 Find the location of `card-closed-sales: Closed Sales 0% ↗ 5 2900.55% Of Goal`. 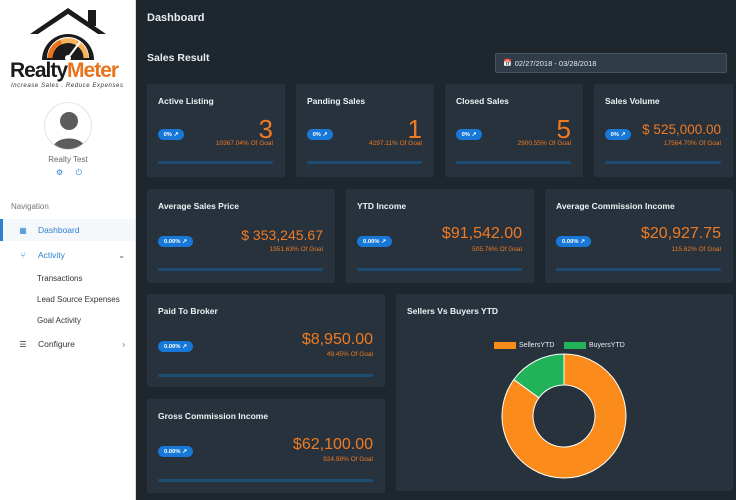

card-closed-sales: Closed Sales 0% ↗ 5 2900.55% Of Goal is located at coordinates (514, 130).